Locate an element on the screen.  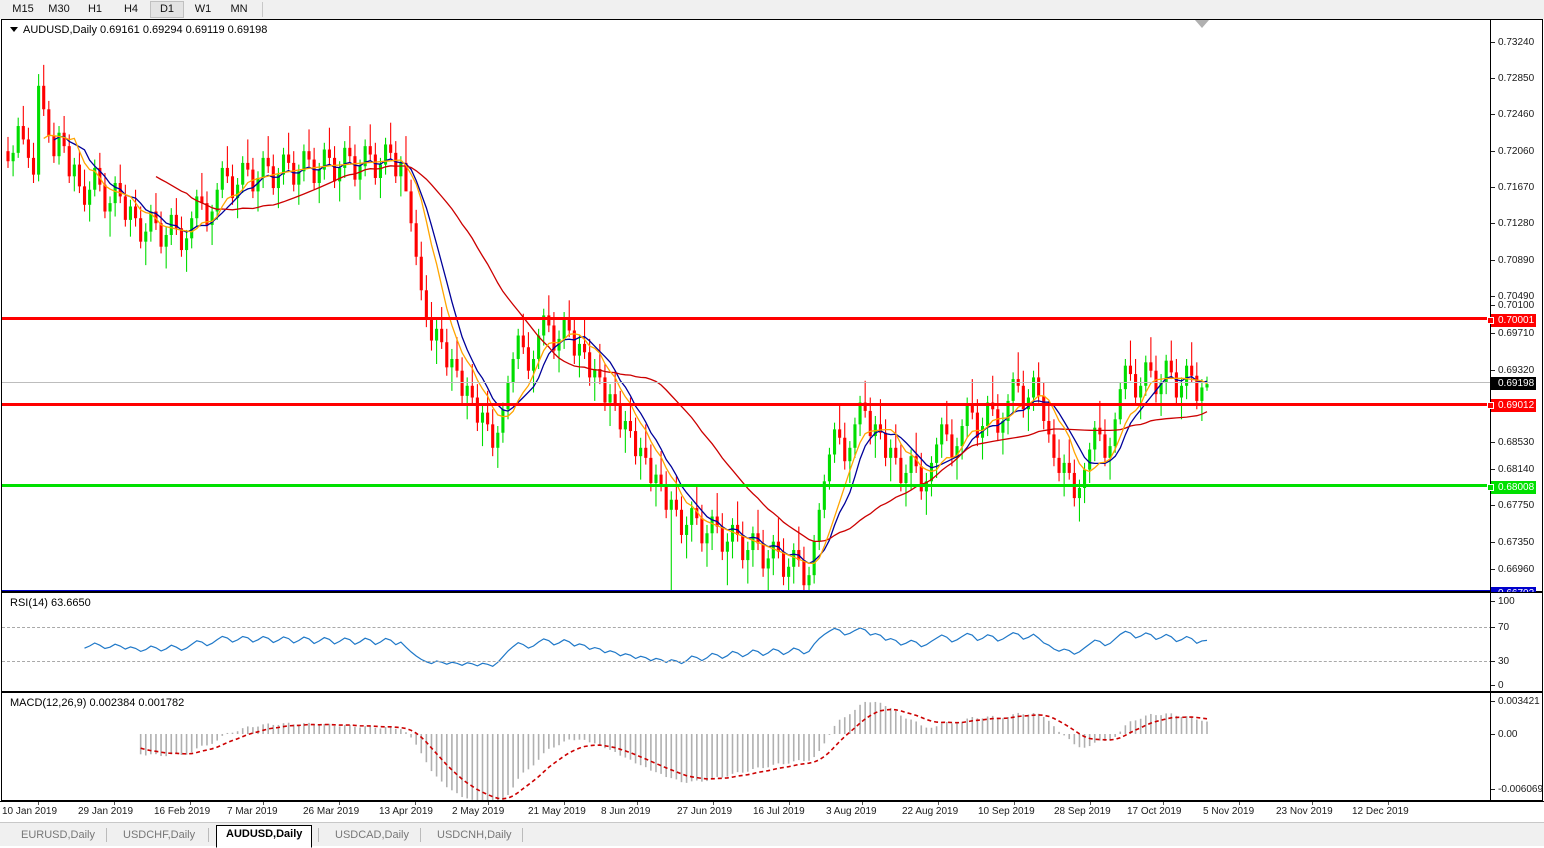
price-tag-68008: 0.68008 is located at coordinates (1513, 487).